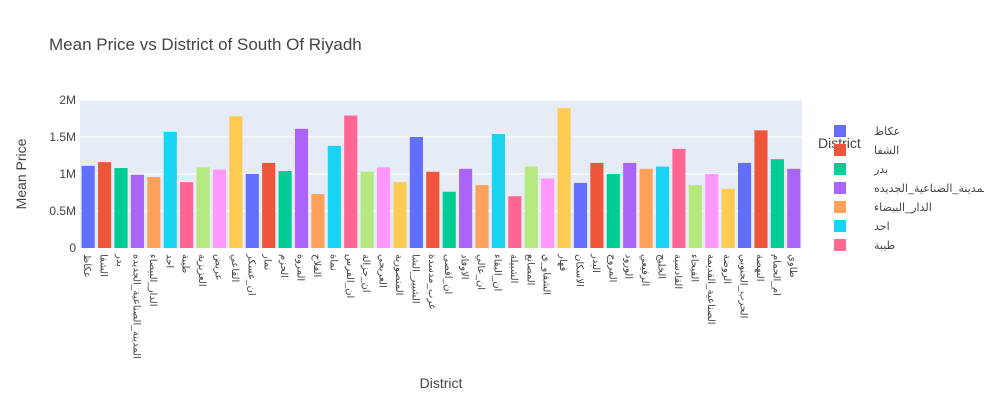 Image resolution: width=984 pixels, height=405 pixels. Describe the element at coordinates (661, 266) in the screenshot. I see `x-tick-label: الخليج` at that location.